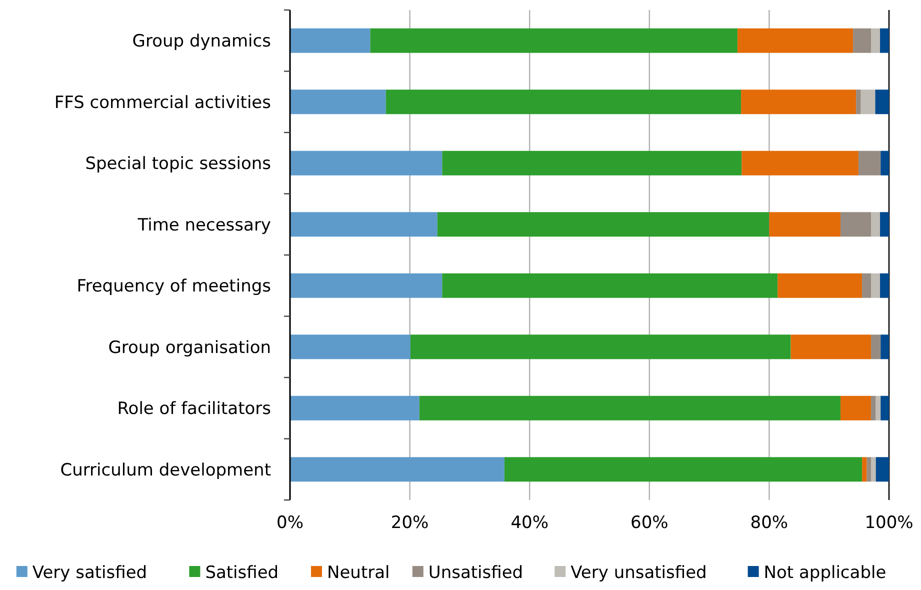 The height and width of the screenshot is (590, 921). Describe the element at coordinates (163, 102) in the screenshot. I see `y-tick-label: FFS commercial activities` at that location.